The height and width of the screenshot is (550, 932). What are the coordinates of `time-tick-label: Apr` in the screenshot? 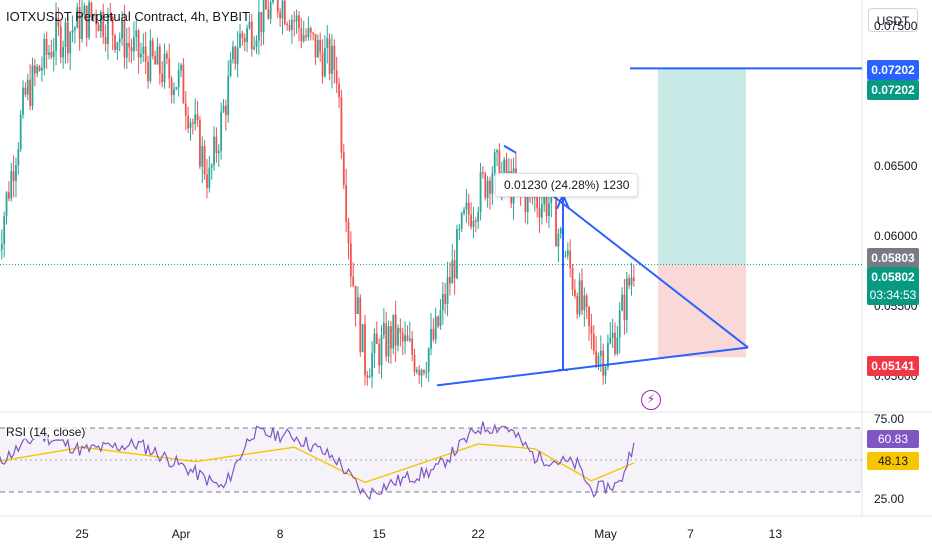 It's located at (181, 534).